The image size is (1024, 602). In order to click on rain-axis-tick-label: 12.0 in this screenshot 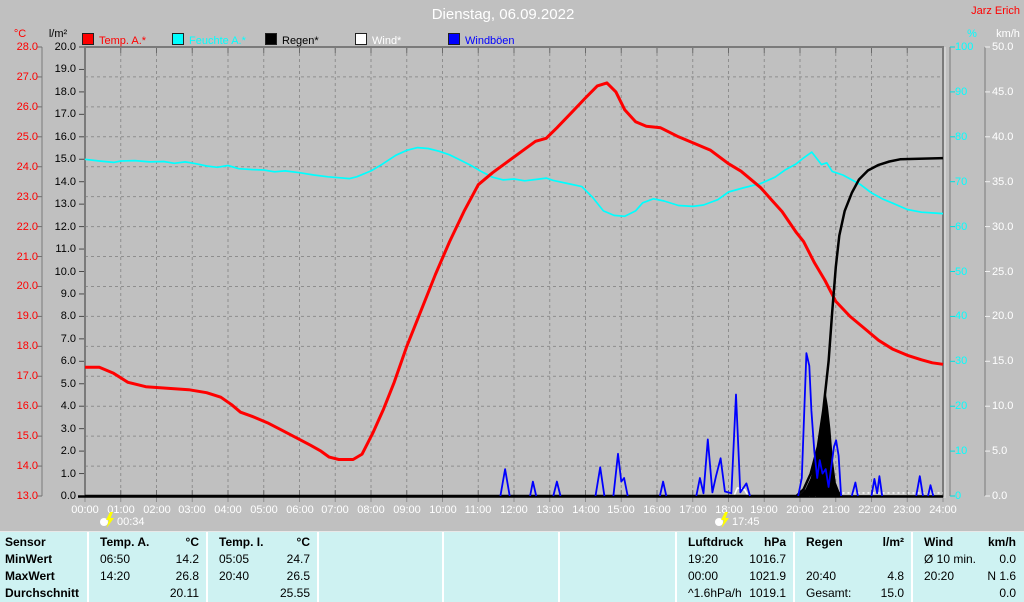, I will do `click(65, 227)`.